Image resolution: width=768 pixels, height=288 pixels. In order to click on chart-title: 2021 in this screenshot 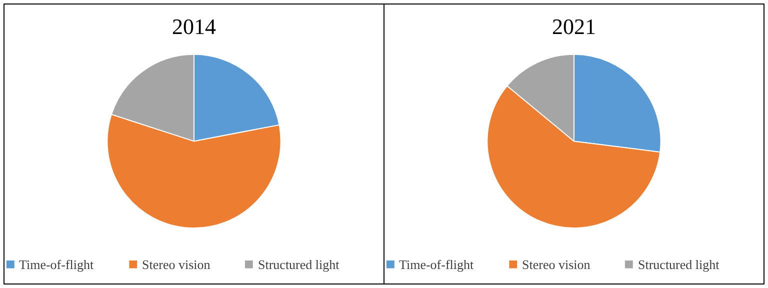, I will do `click(574, 26)`.